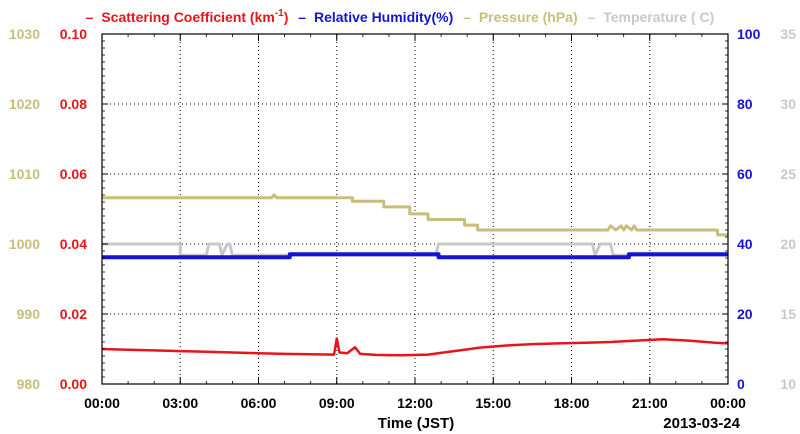  What do you see at coordinates (279, 13) in the screenshot?
I see `legend-scattering-sup: -1` at bounding box center [279, 13].